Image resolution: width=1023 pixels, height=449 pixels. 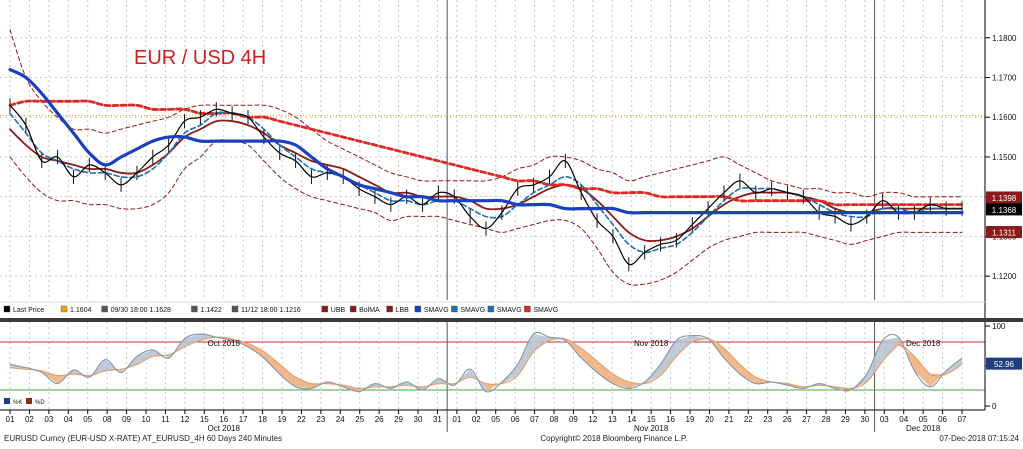 What do you see at coordinates (340, 419) in the screenshot?
I see `x-tick-label: 24` at bounding box center [340, 419].